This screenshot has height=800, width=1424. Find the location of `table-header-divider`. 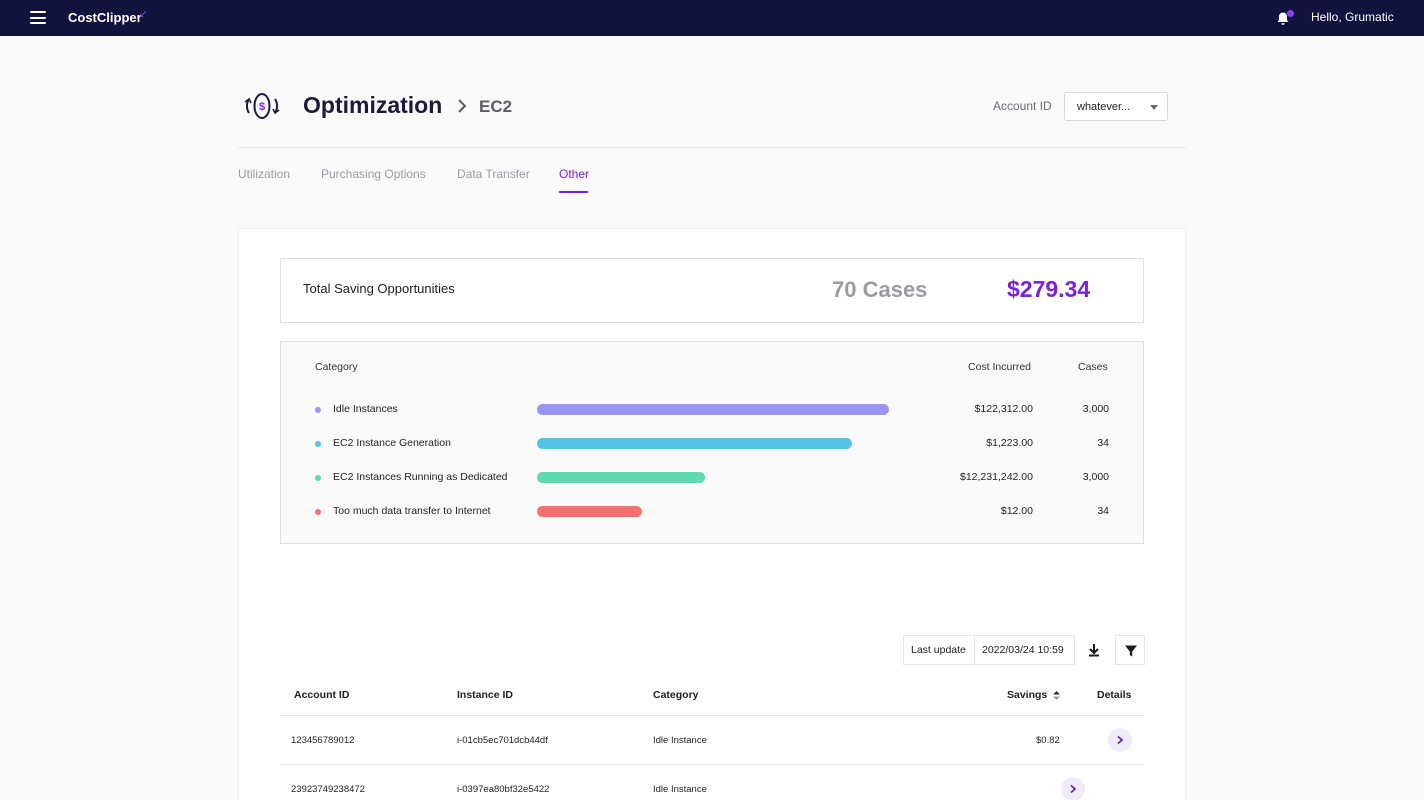

table-header-divider is located at coordinates (712, 715).